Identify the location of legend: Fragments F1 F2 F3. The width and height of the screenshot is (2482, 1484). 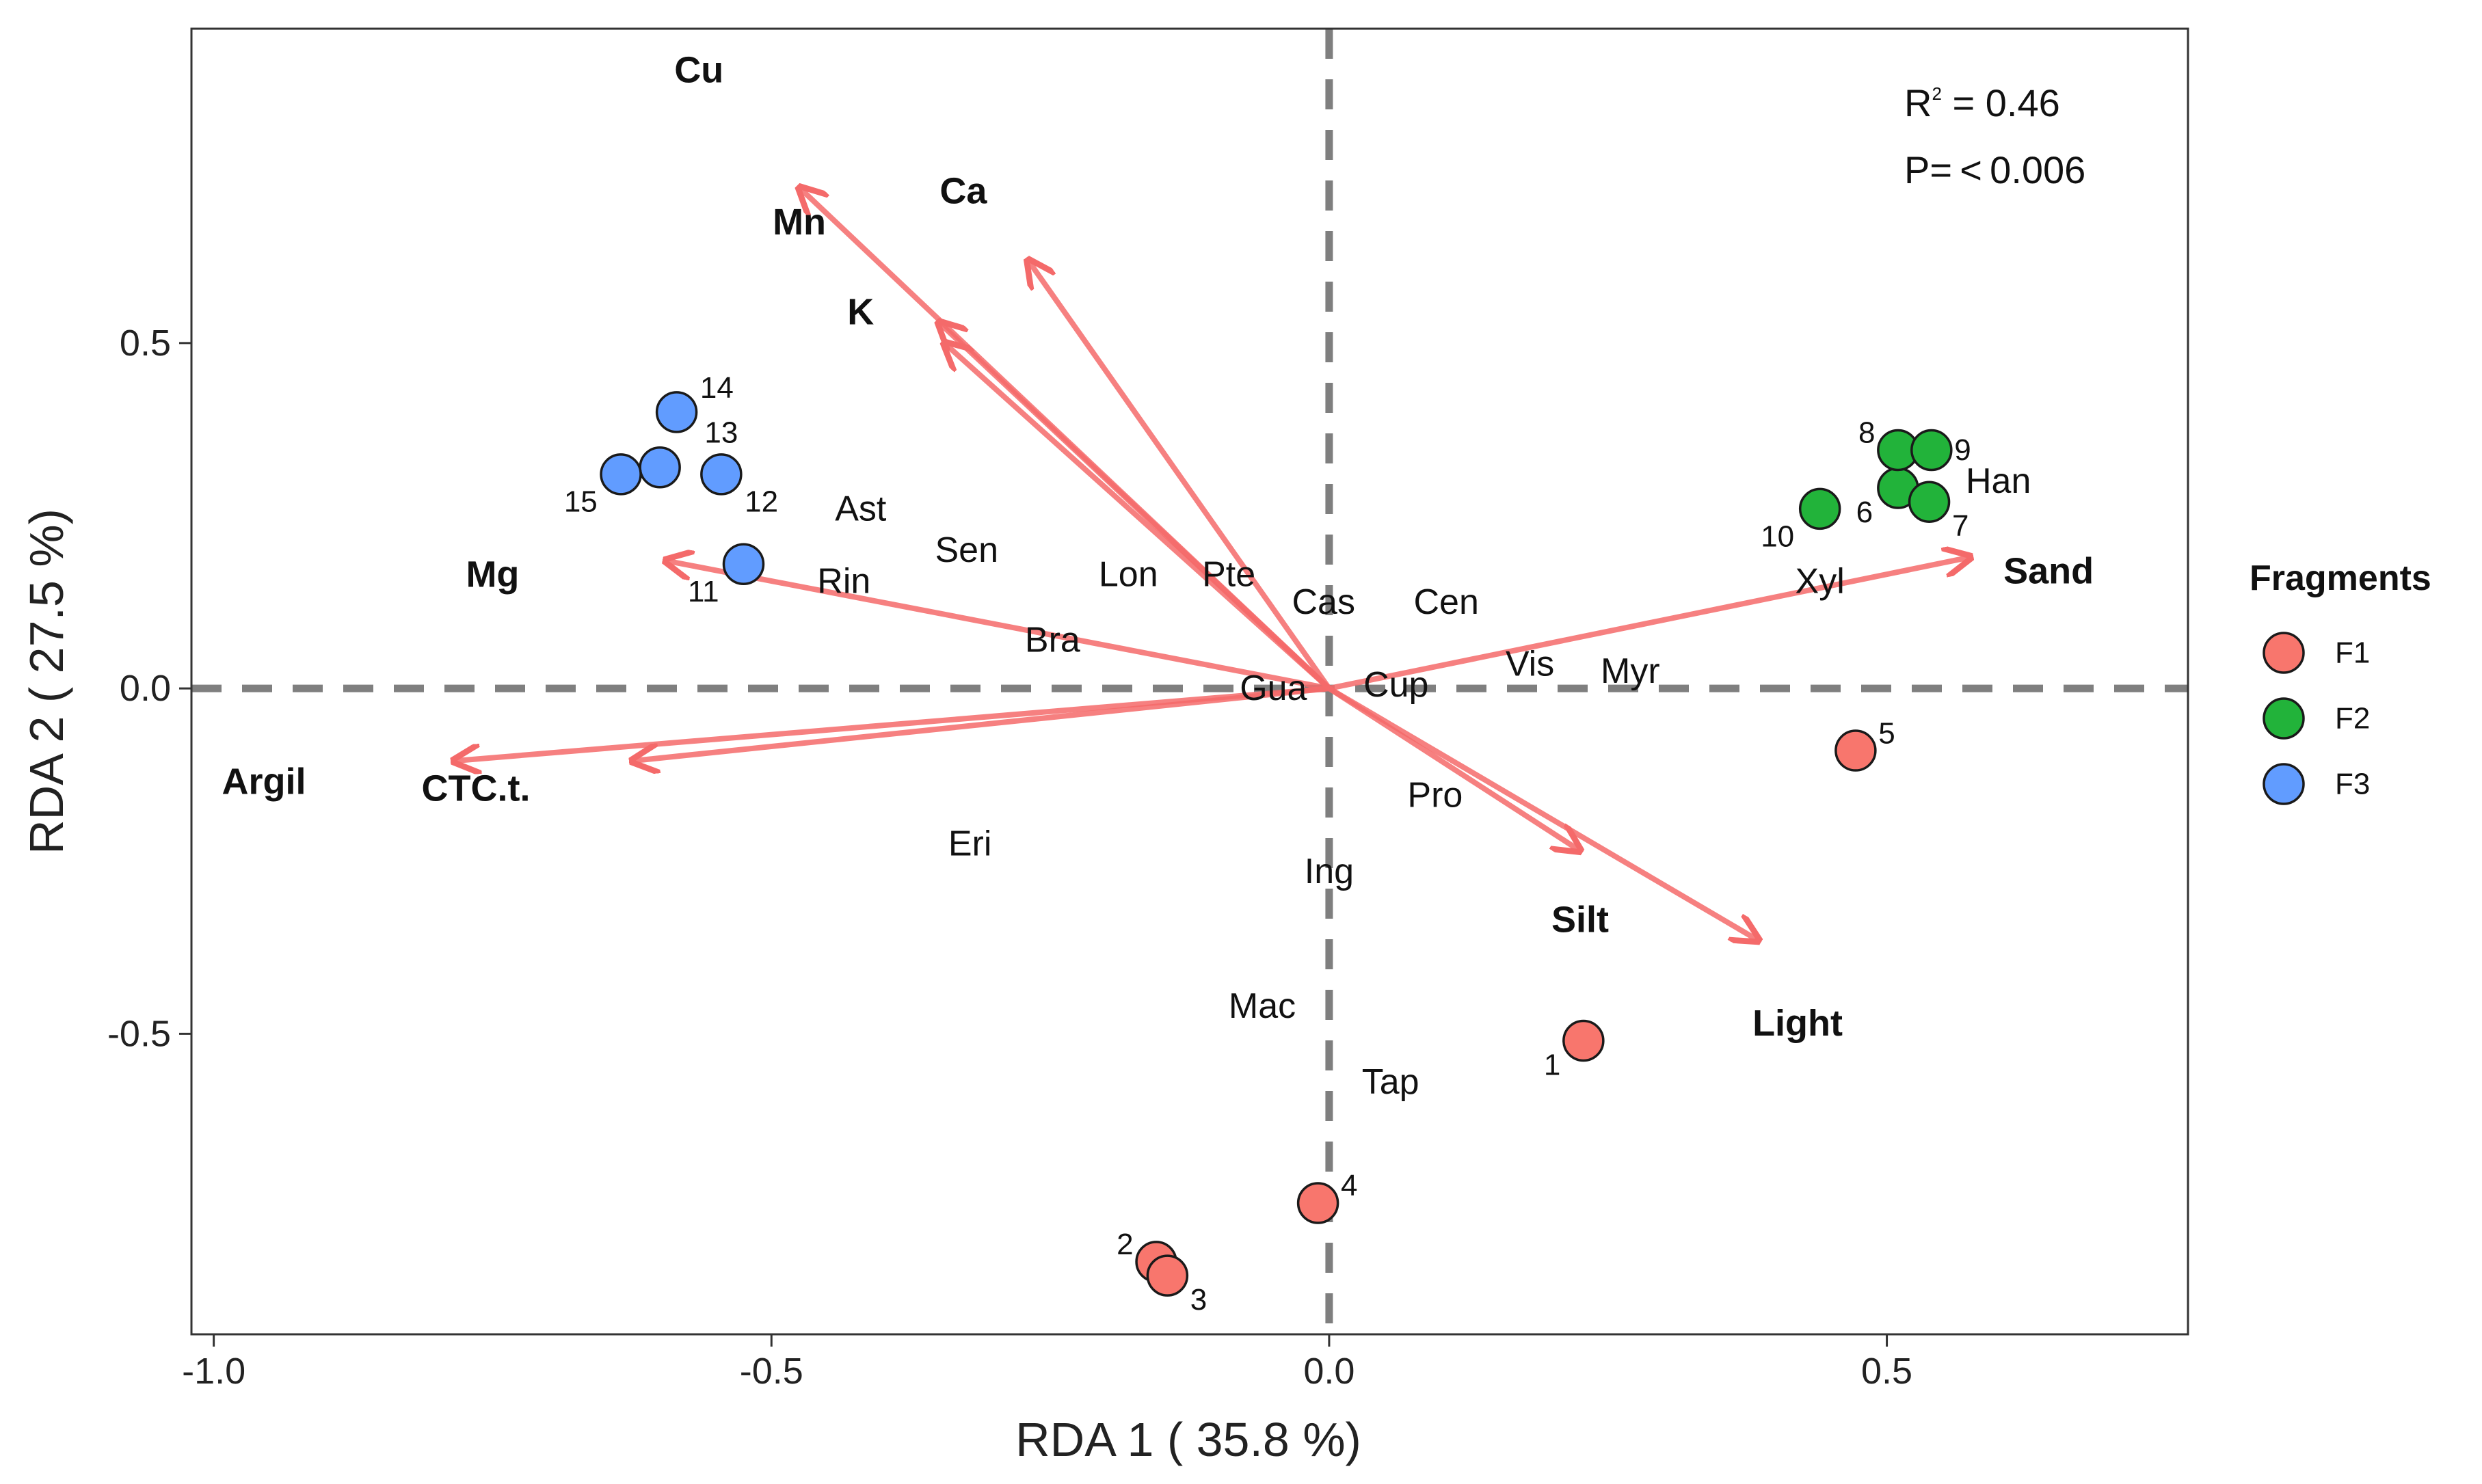
(2340, 682).